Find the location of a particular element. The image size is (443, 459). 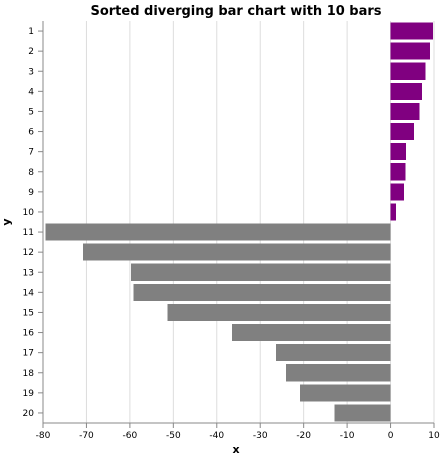

y-axis-tick-label: 14 is located at coordinates (29, 293).